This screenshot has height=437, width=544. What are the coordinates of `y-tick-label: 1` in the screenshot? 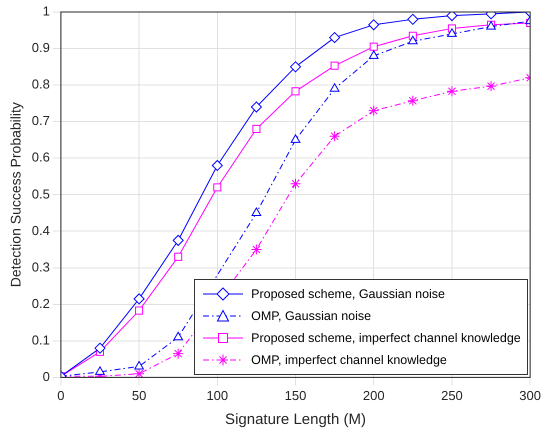 It's located at (46, 11).